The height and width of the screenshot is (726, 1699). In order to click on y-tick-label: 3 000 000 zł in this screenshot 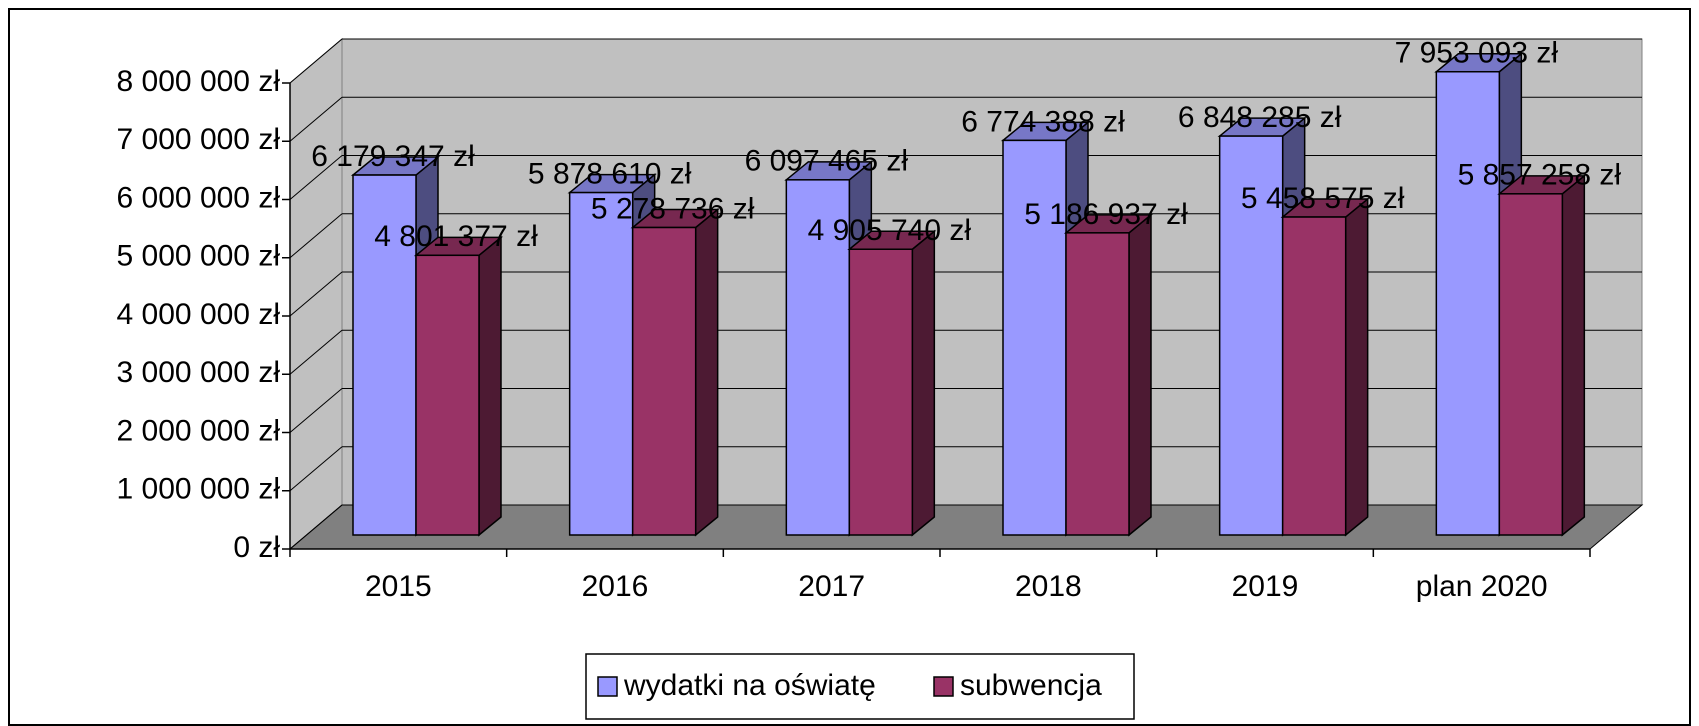, I will do `click(199, 372)`.